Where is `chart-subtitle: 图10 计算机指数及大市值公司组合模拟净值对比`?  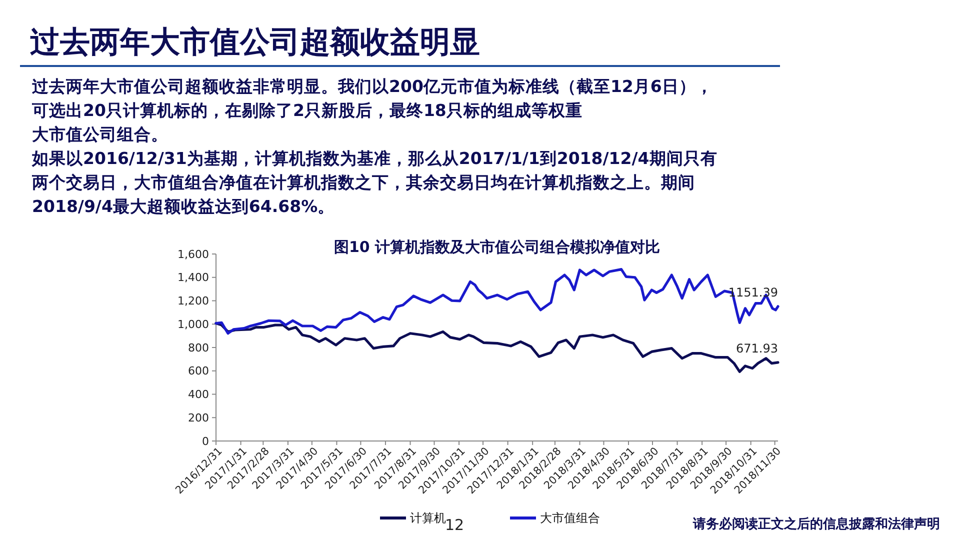 chart-subtitle: 图10 计算机指数及大市值公司组合模拟净值对比 is located at coordinates (497, 247).